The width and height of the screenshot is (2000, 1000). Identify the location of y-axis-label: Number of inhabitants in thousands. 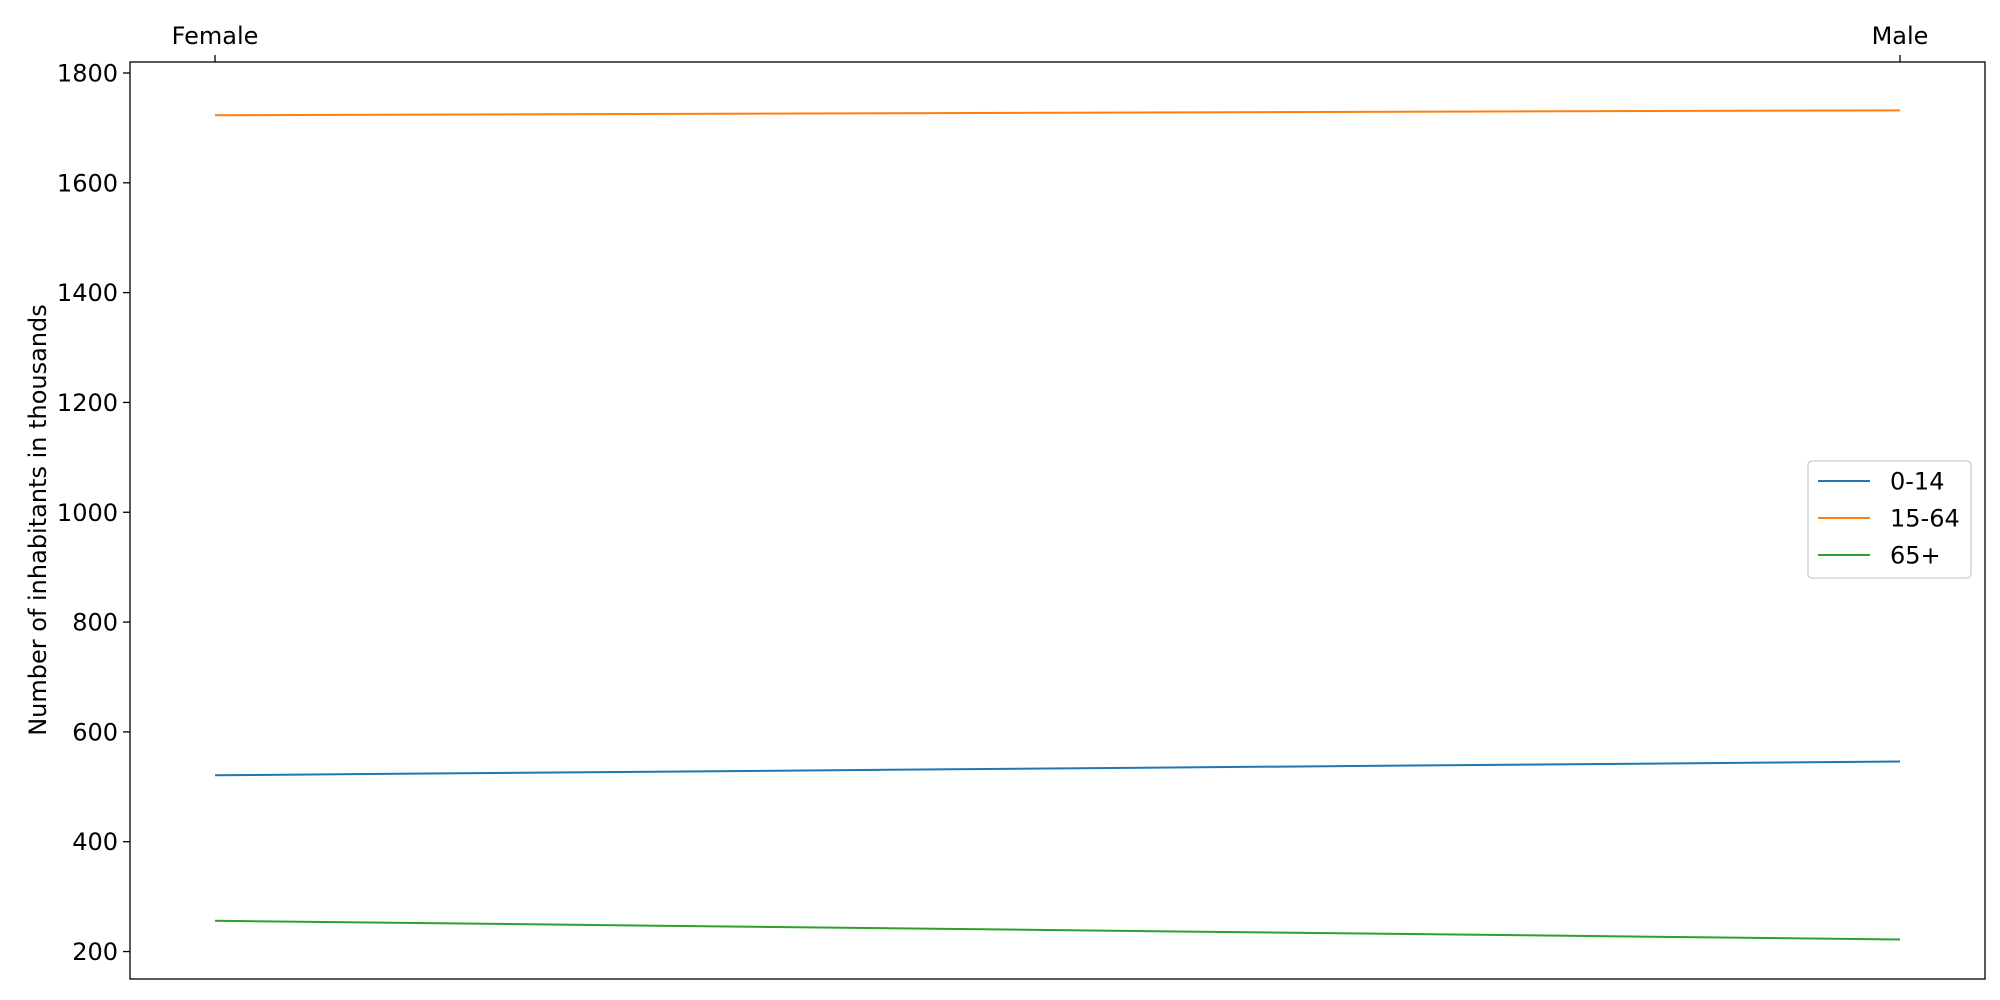
(38, 520).